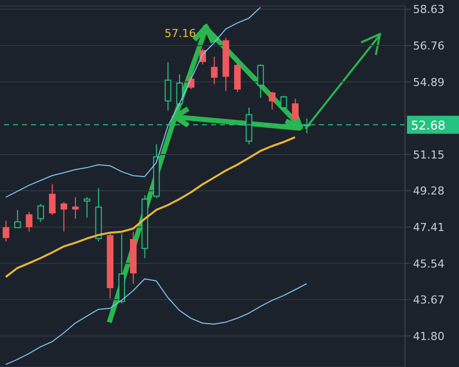  What do you see at coordinates (428, 9) in the screenshot?
I see `y-tick-label: 58.63` at bounding box center [428, 9].